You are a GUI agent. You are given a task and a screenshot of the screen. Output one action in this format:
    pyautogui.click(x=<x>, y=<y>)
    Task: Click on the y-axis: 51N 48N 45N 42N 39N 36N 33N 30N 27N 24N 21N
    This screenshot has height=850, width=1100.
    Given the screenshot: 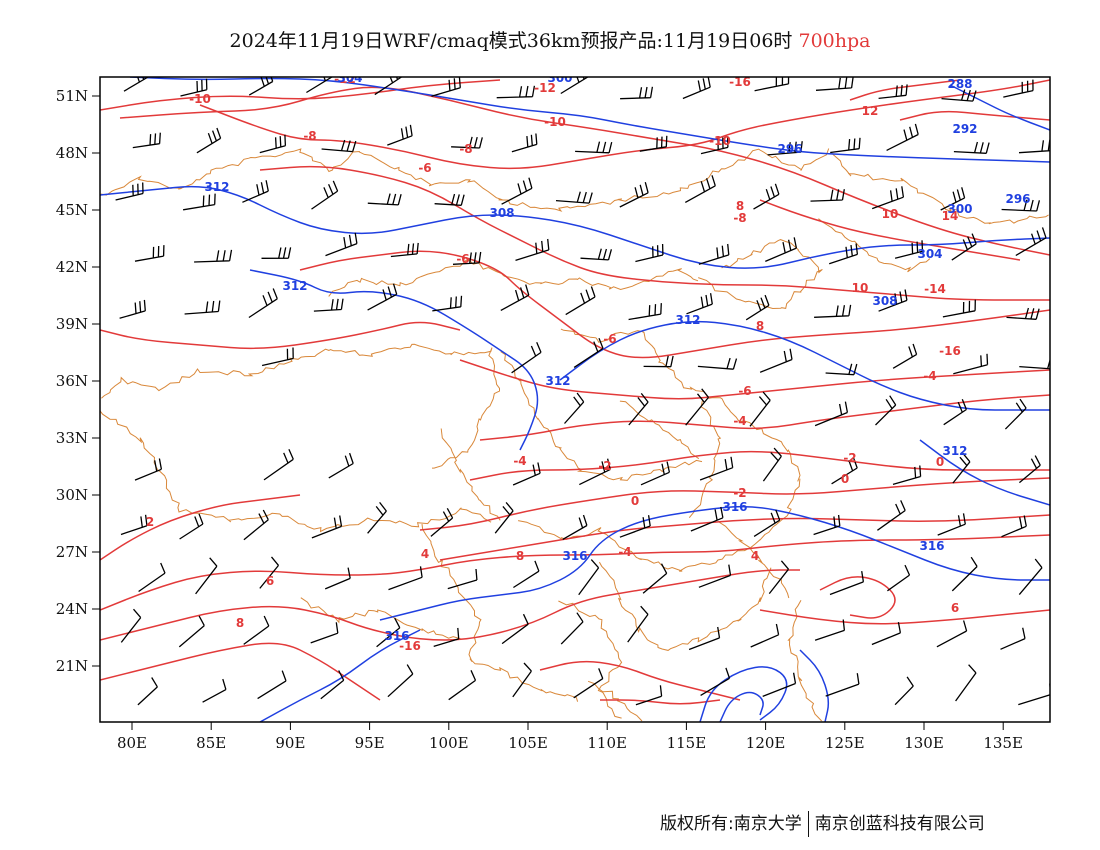 What is the action you would take?
    pyautogui.click(x=78, y=381)
    